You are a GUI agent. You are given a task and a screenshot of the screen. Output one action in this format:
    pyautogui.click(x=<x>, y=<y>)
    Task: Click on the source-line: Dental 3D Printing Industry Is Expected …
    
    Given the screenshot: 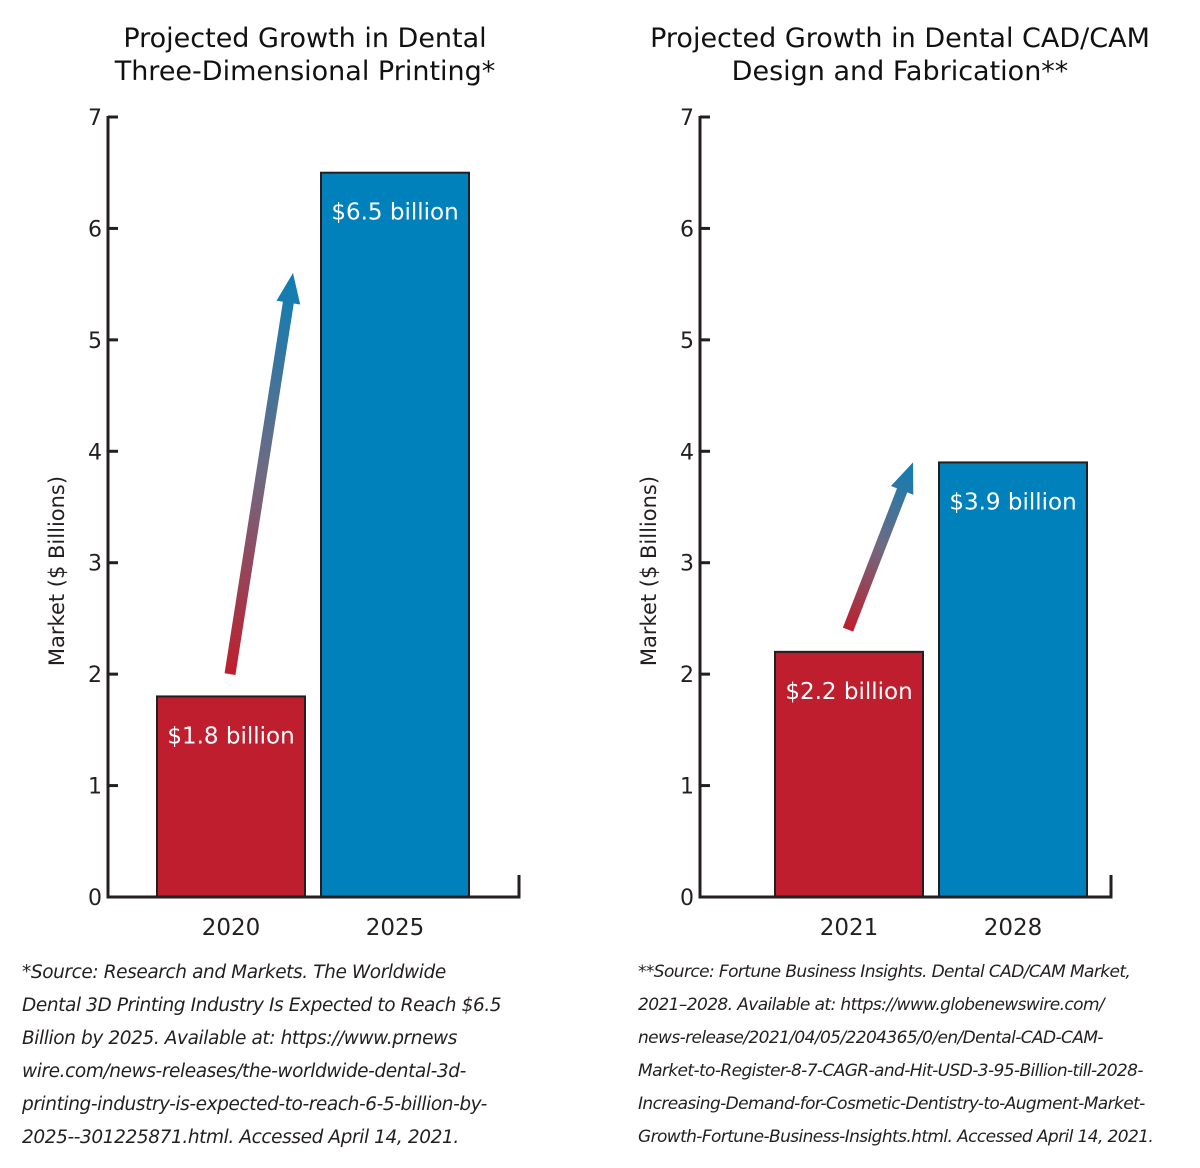 What is the action you would take?
    pyautogui.click(x=262, y=1005)
    